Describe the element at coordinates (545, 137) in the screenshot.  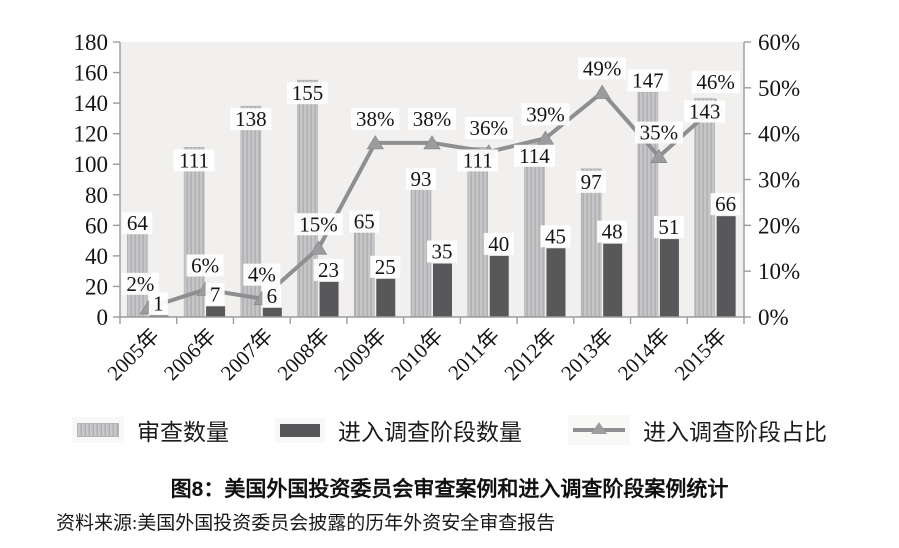
I see `ratio-marker-2012年` at that location.